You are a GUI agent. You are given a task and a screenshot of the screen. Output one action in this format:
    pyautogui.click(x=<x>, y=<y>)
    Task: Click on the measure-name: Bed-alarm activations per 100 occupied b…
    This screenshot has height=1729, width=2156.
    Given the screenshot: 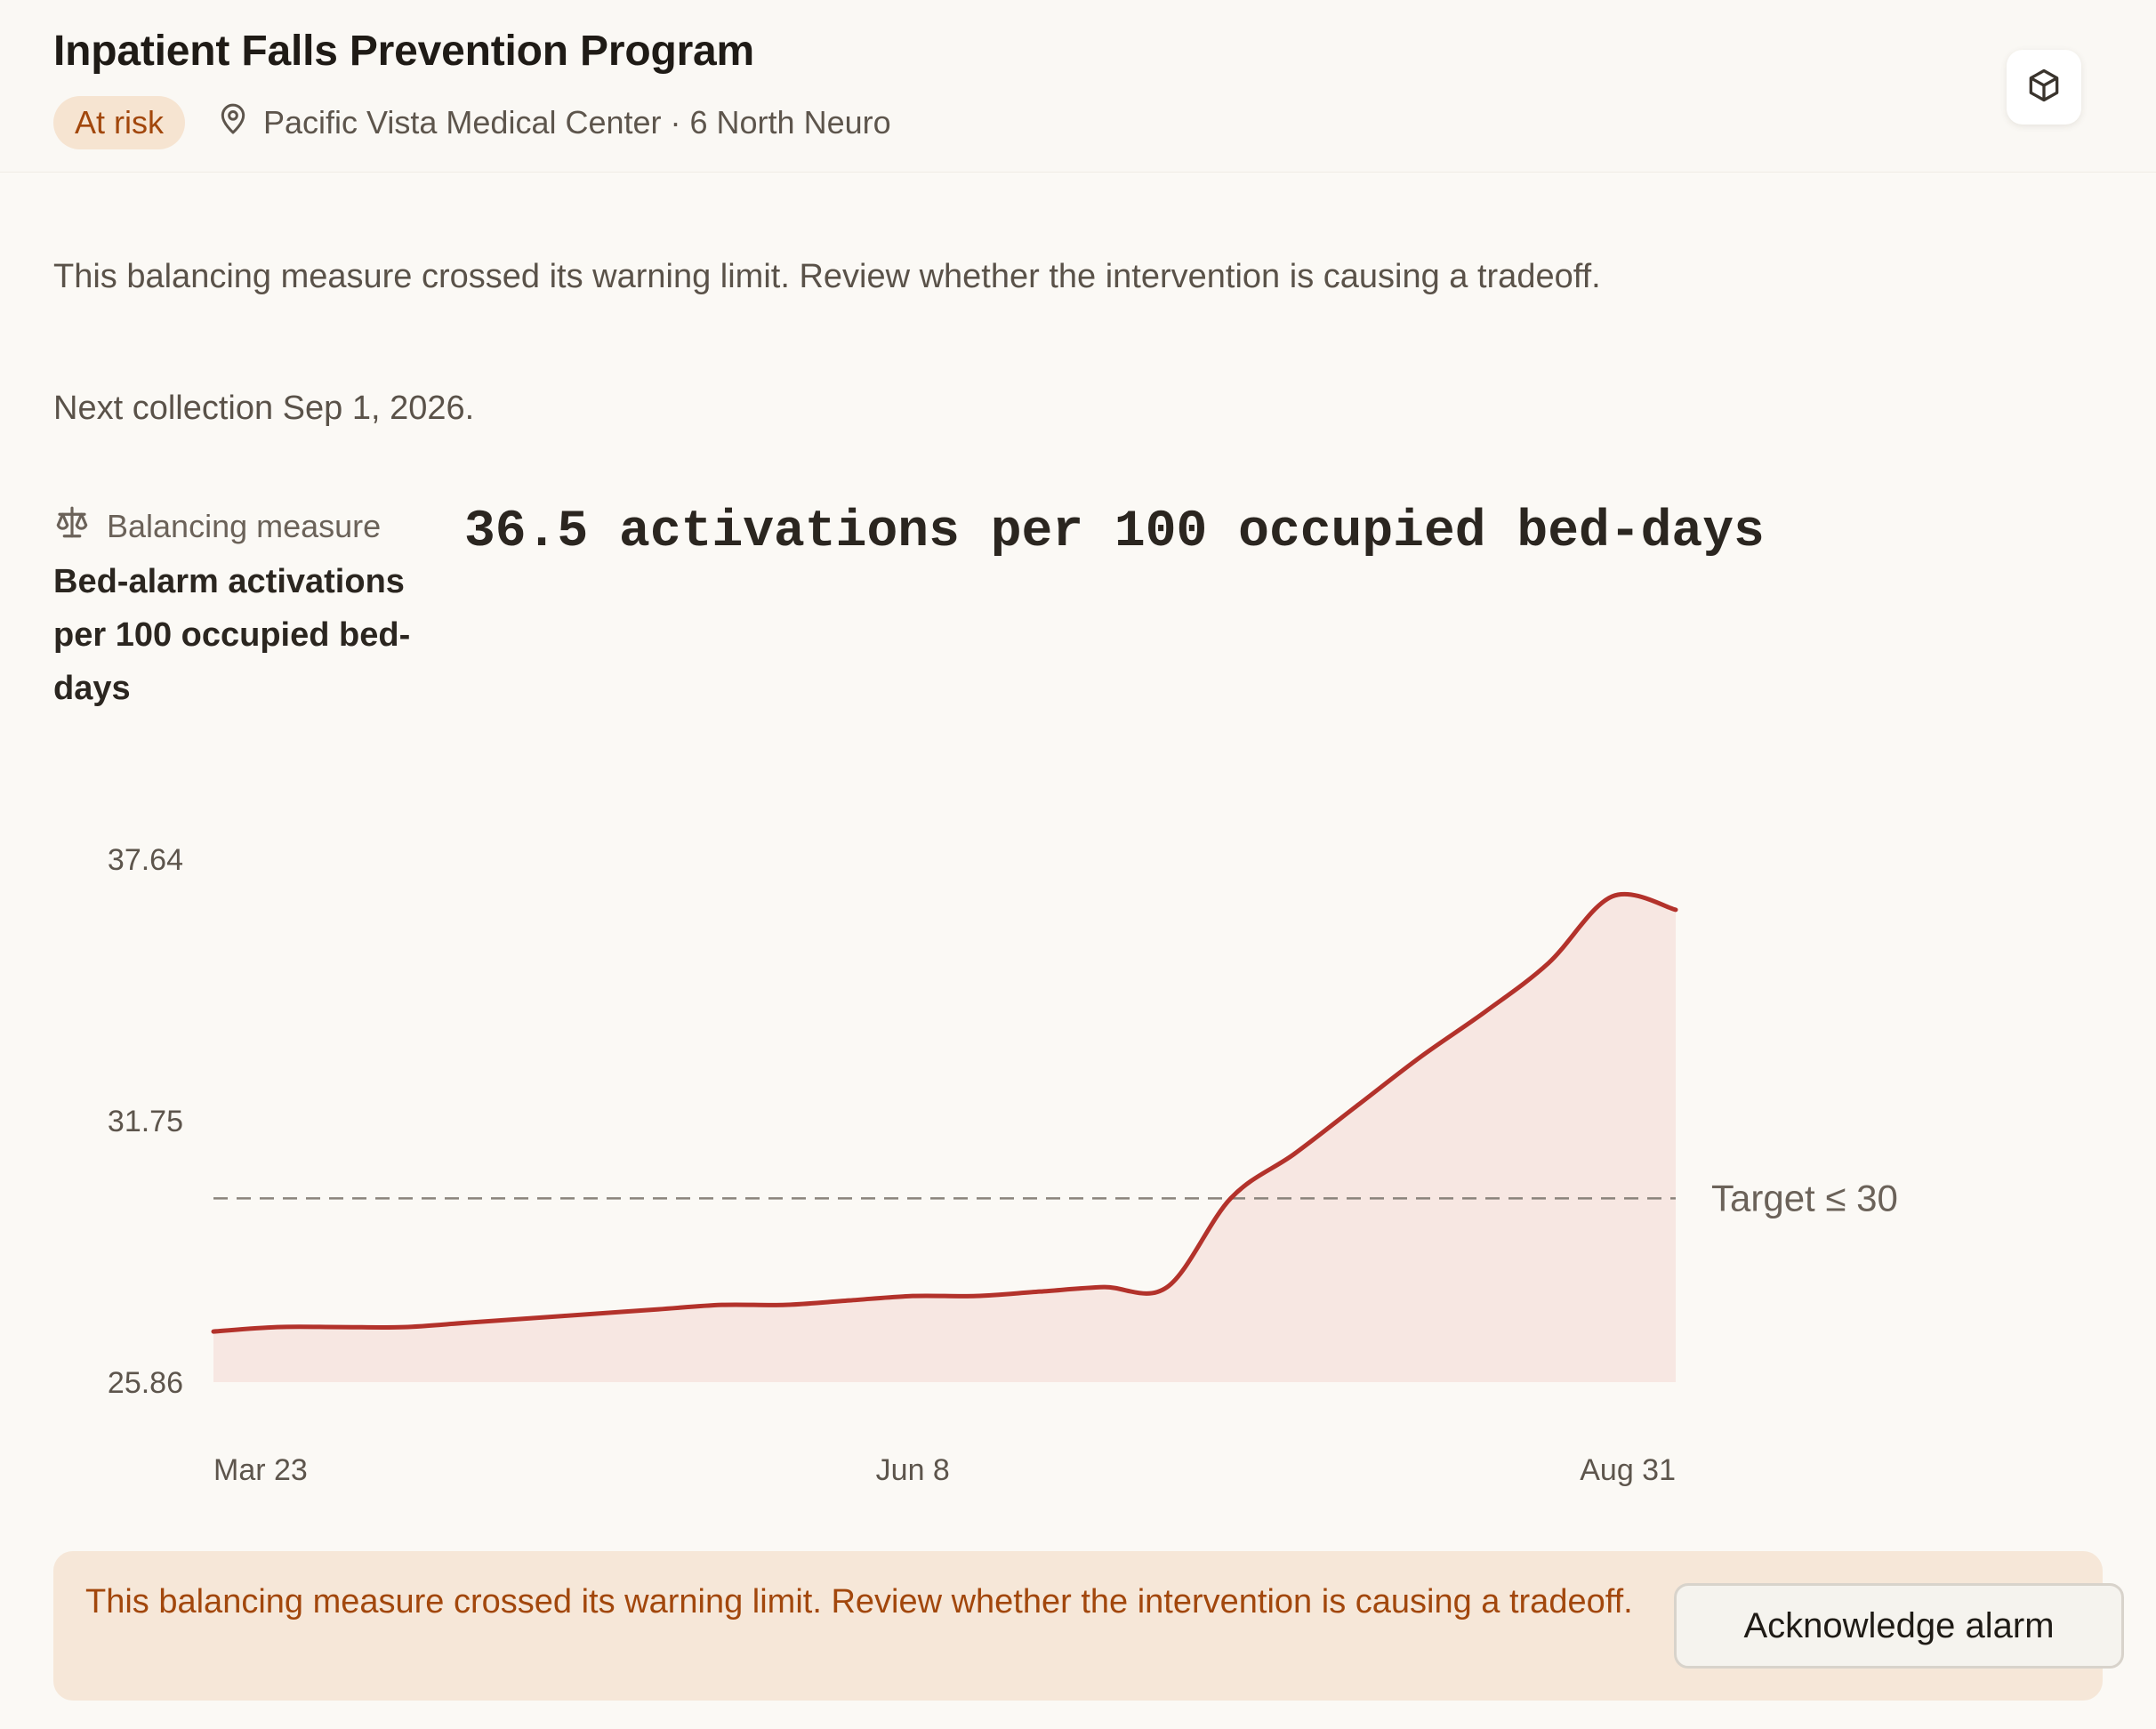 What is the action you would take?
    pyautogui.click(x=232, y=635)
    